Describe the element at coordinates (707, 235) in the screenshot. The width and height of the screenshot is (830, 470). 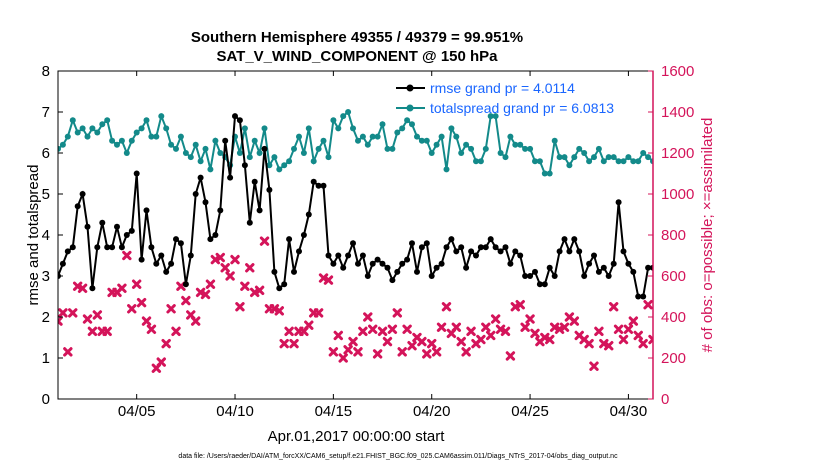
I see `y-axis-label-right: # of obs: o=possible; ×=assimilated` at that location.